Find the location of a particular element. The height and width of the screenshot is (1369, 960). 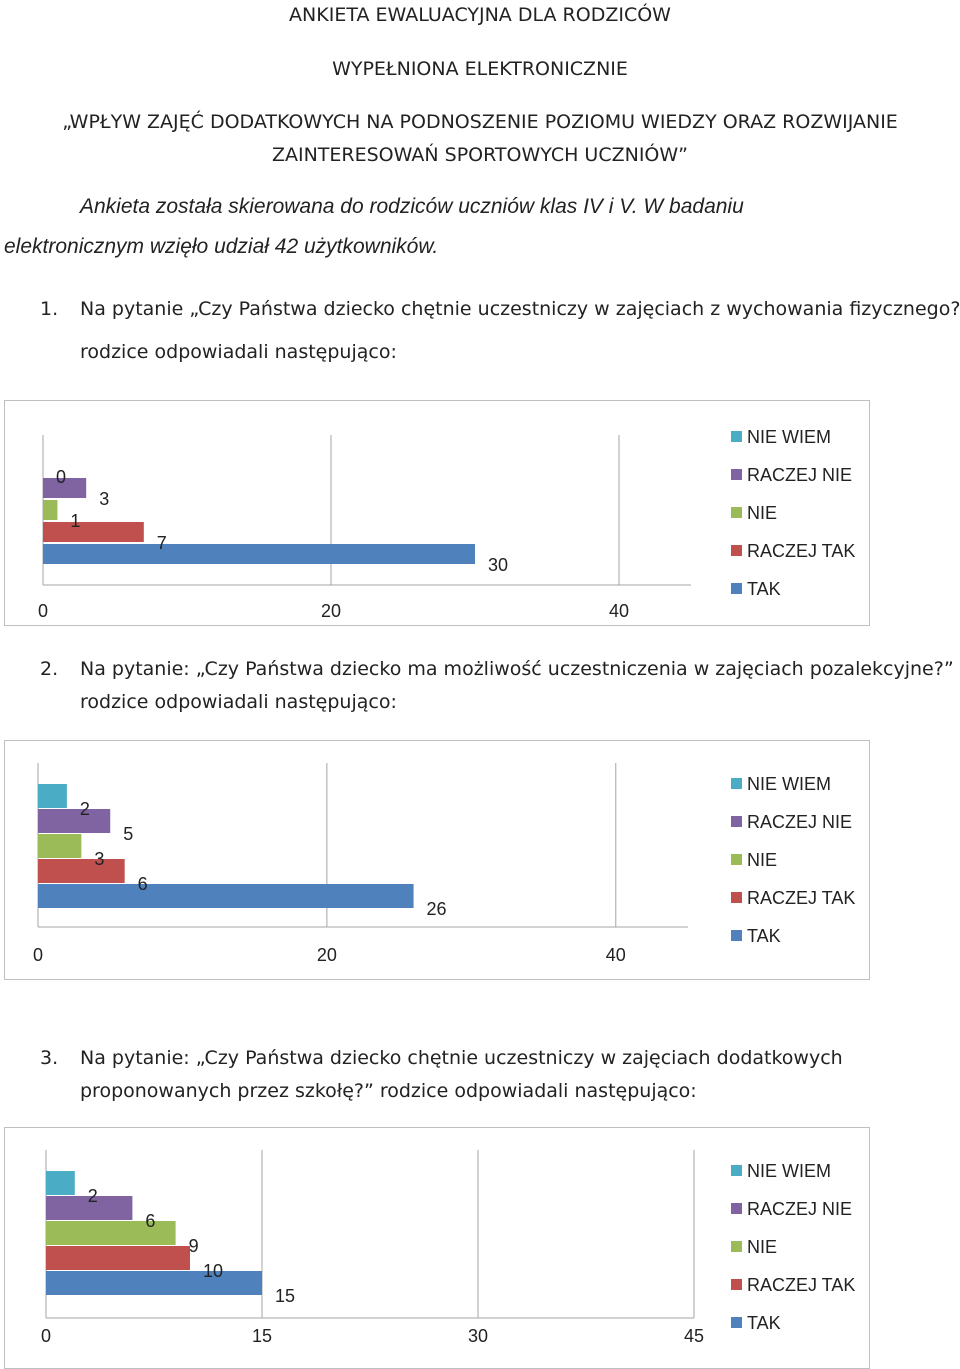

document-subtitle: WYPEŁNIONA ELEKTRONICZNIE is located at coordinates (480, 69).